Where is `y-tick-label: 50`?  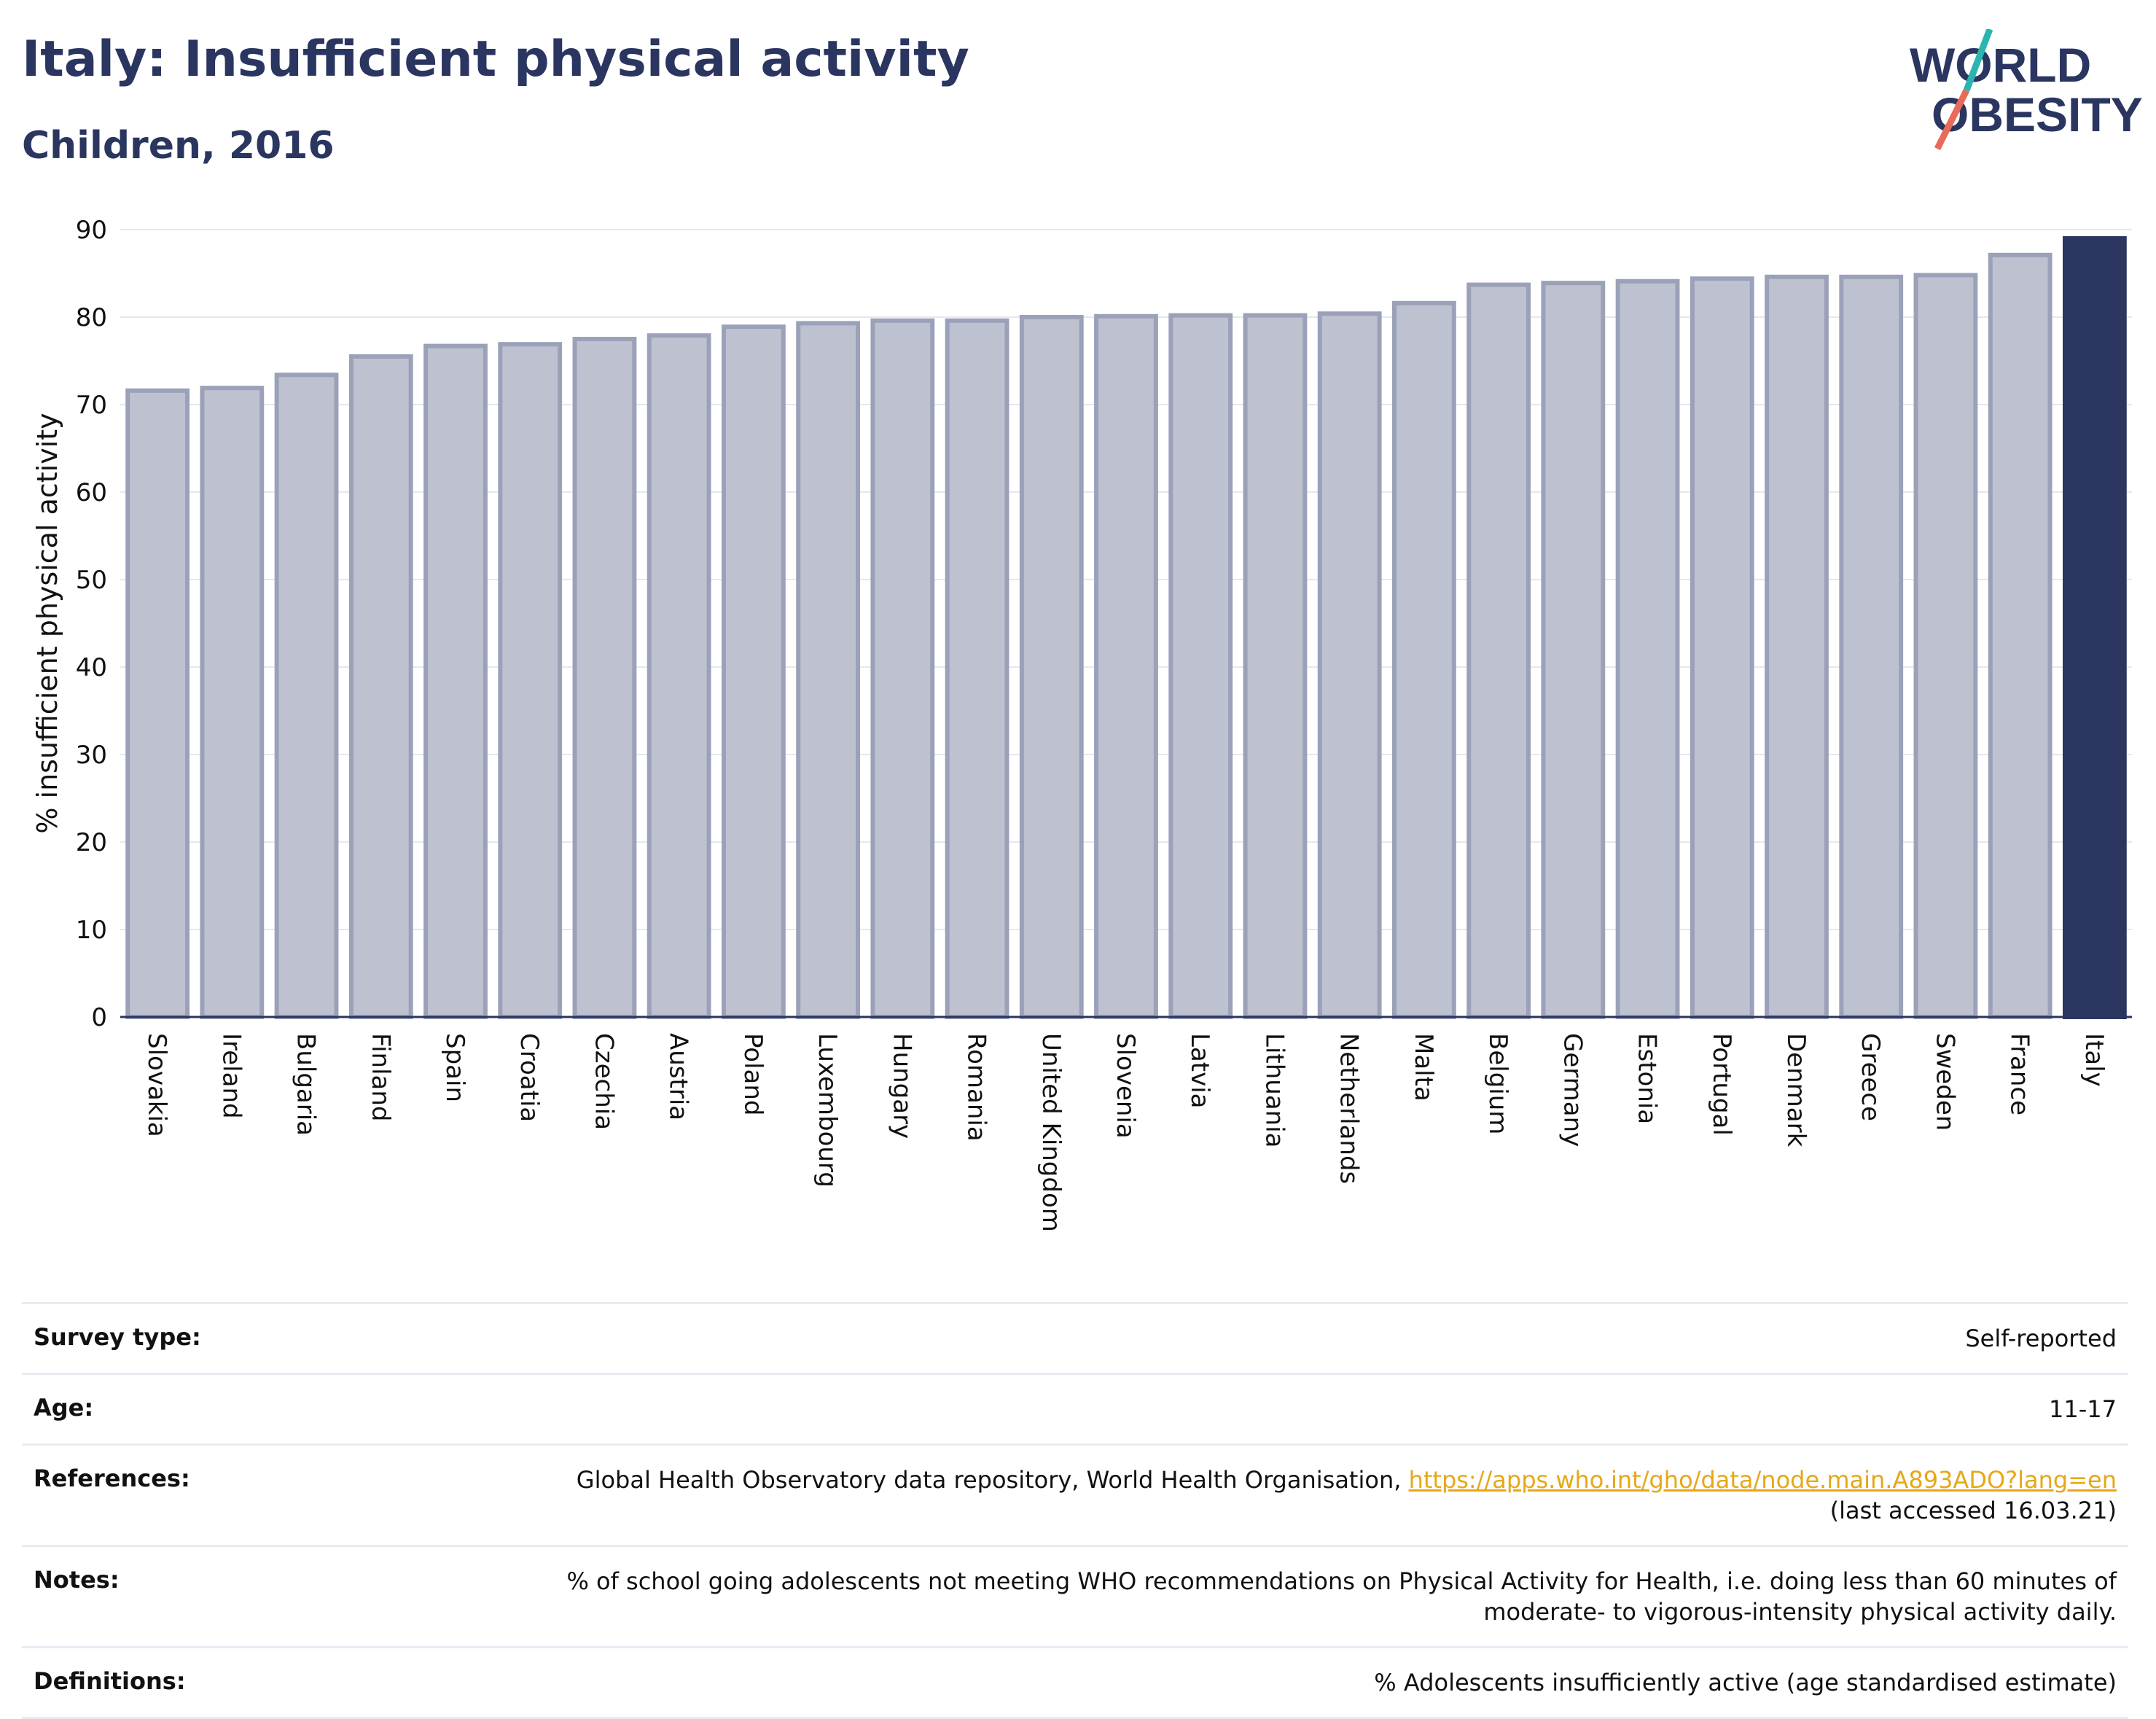 y-tick-label: 50 is located at coordinates (92, 581).